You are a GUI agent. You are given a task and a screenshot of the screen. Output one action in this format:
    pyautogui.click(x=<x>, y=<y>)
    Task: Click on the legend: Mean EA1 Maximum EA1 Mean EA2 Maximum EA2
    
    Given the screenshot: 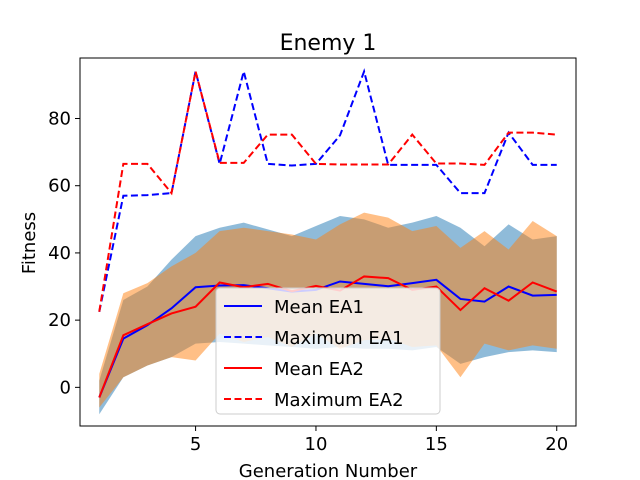 What is the action you would take?
    pyautogui.click(x=328, y=351)
    